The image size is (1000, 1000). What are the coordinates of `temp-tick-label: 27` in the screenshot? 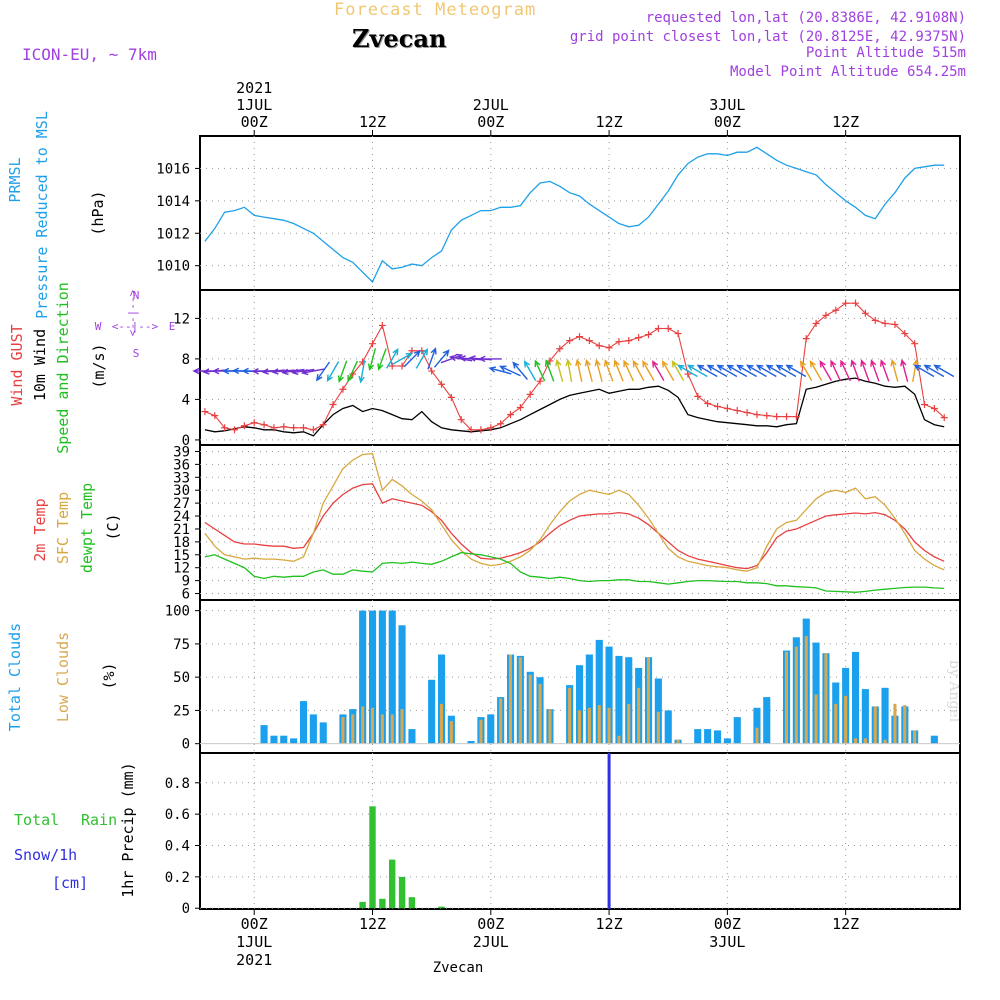 It's located at (181, 504).